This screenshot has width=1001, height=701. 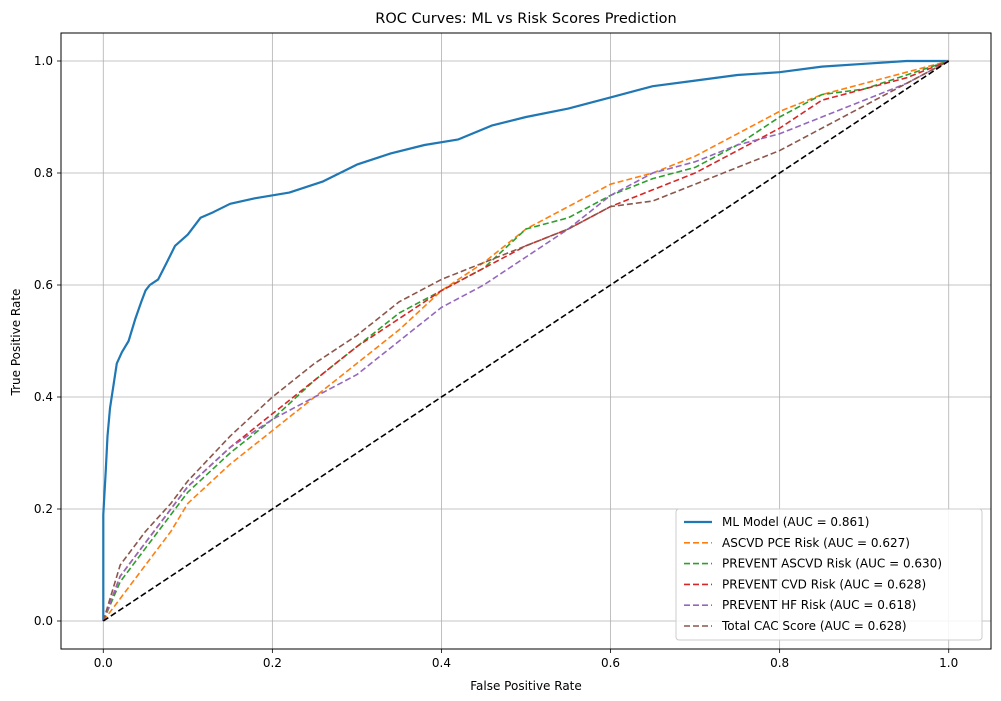 I want to click on legend-label-5: Total CAC Score (AUC = 0.628), so click(x=814, y=626).